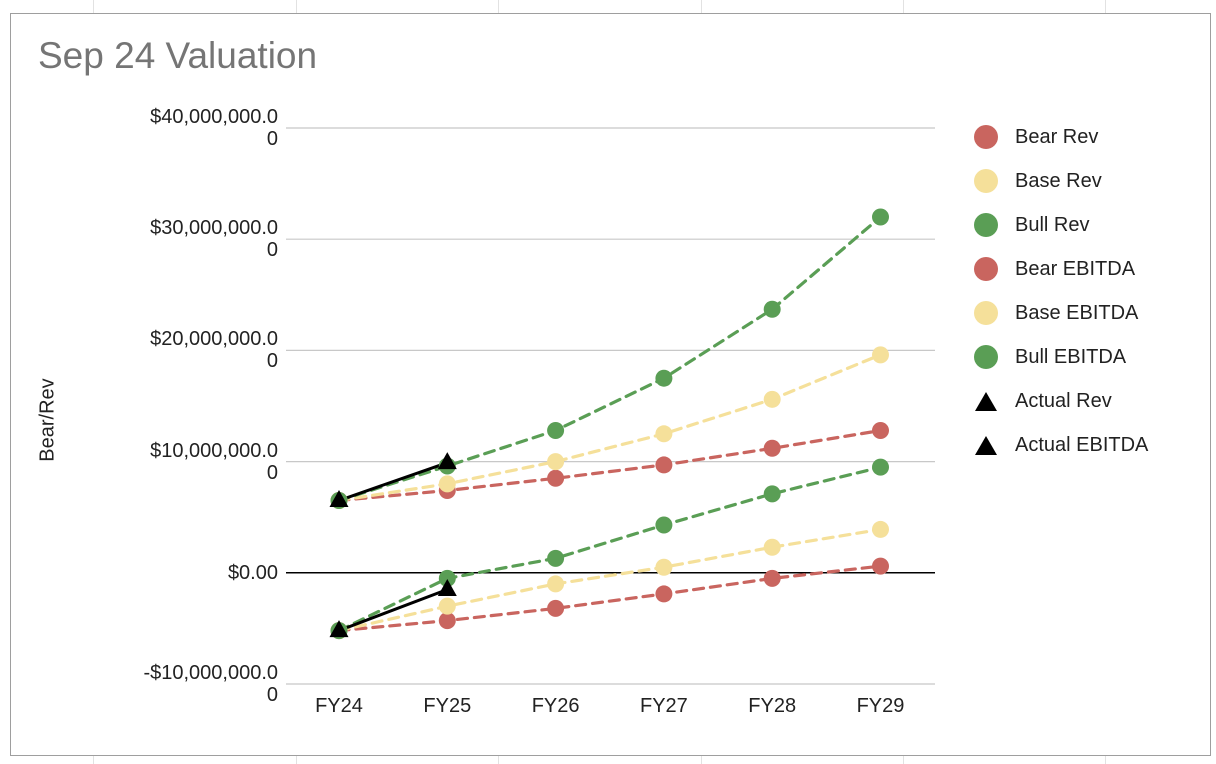 This screenshot has width=1216, height=764. I want to click on legend-label: Bull Rev, so click(1052, 224).